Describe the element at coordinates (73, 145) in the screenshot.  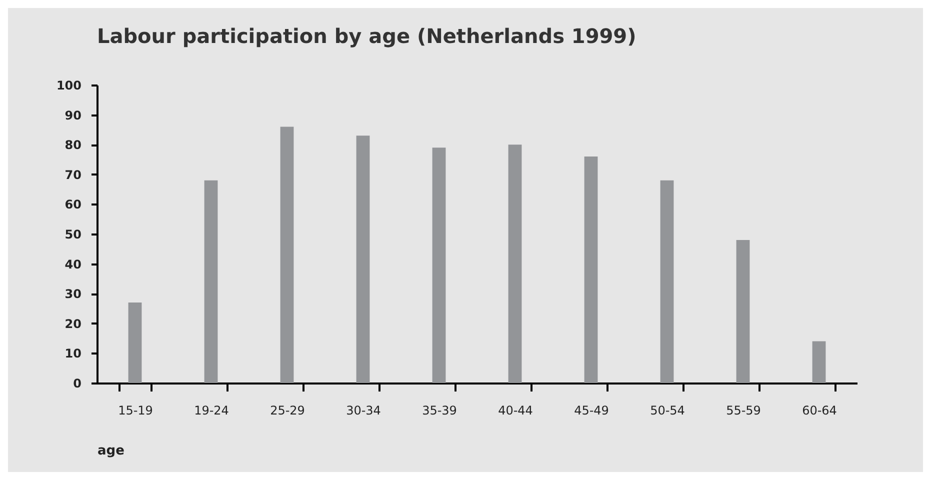
I see `y-tick-label: 80` at that location.